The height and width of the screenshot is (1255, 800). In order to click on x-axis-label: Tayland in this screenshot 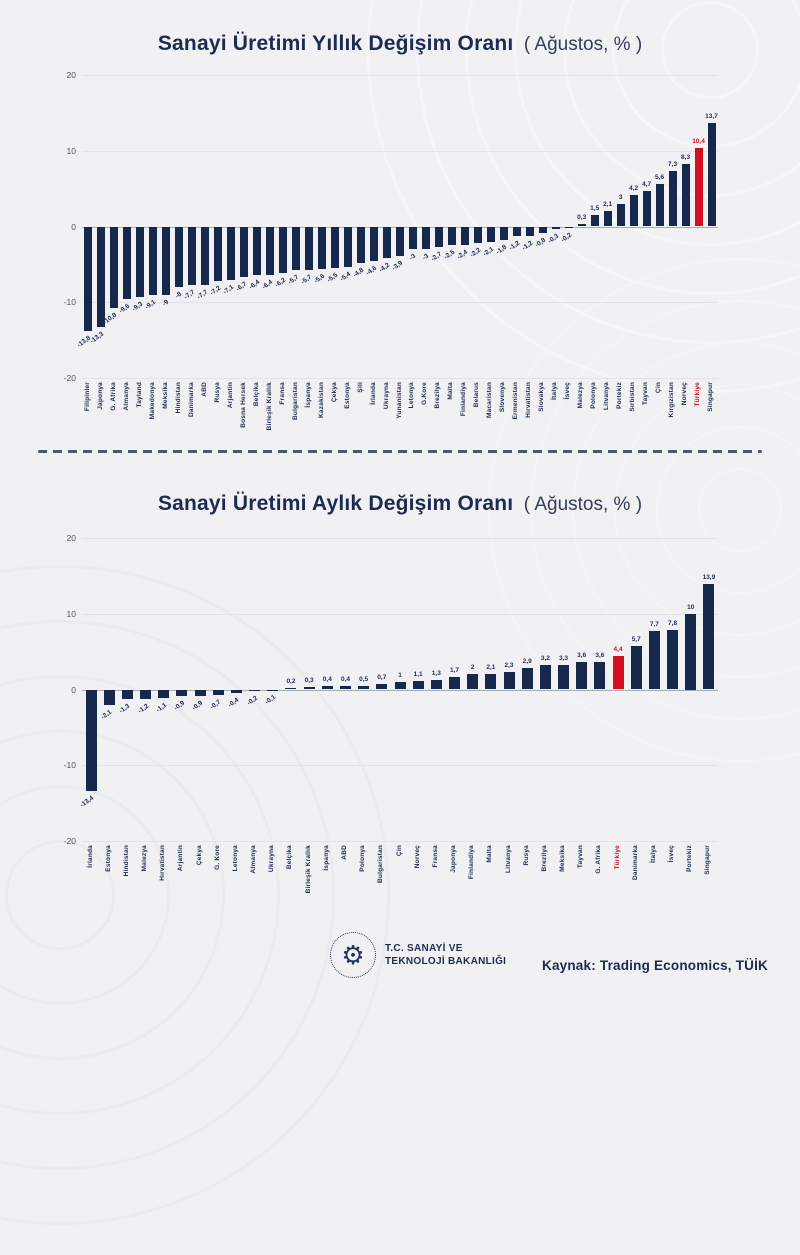, I will do `click(139, 395)`.